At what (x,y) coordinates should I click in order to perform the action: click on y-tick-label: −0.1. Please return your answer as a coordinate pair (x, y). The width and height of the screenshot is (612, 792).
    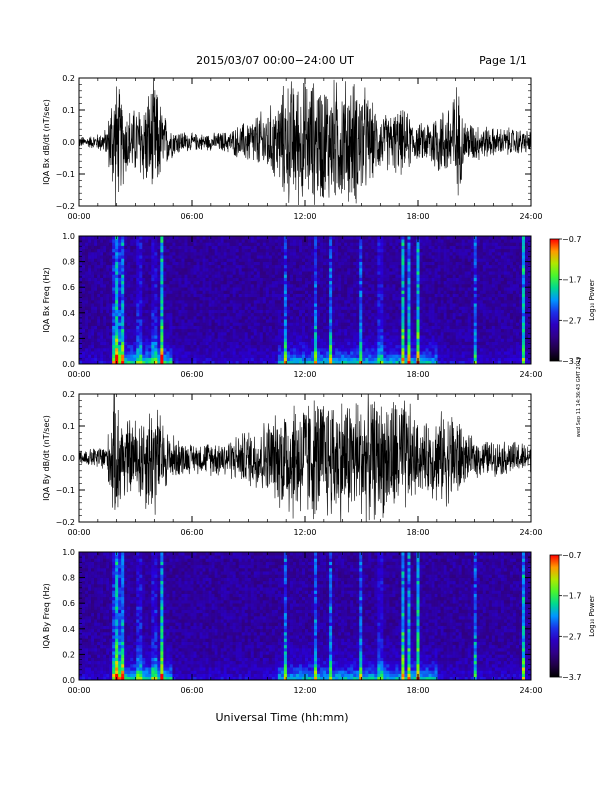
    Looking at the image, I should click on (65, 174).